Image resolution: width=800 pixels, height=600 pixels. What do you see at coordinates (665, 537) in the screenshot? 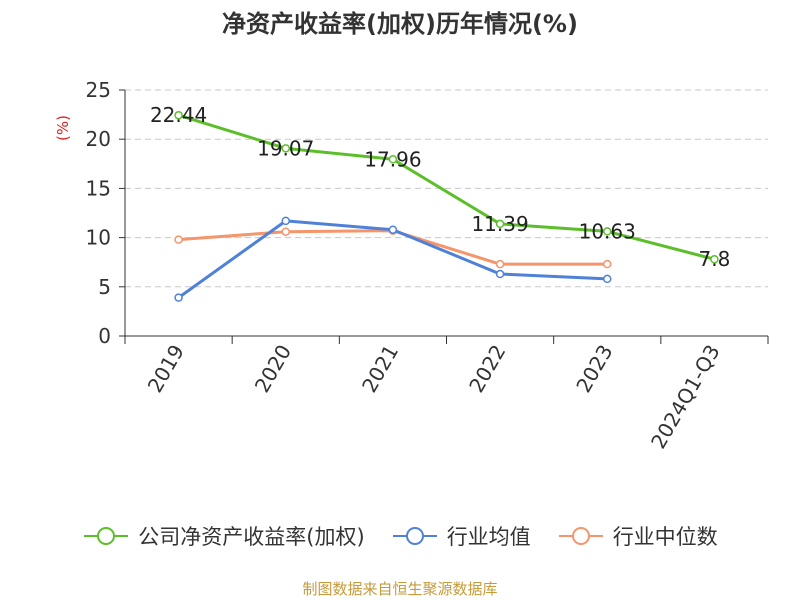
I see `legend-label: 行业中位数` at bounding box center [665, 537].